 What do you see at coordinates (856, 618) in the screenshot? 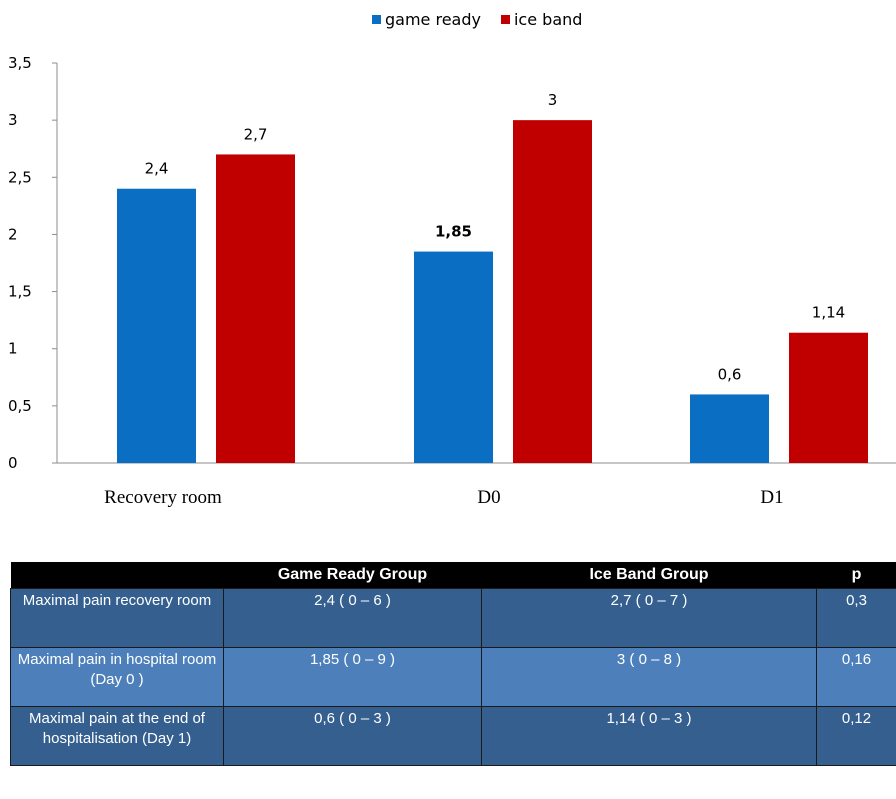
I see `table-cell: 0,3` at bounding box center [856, 618].